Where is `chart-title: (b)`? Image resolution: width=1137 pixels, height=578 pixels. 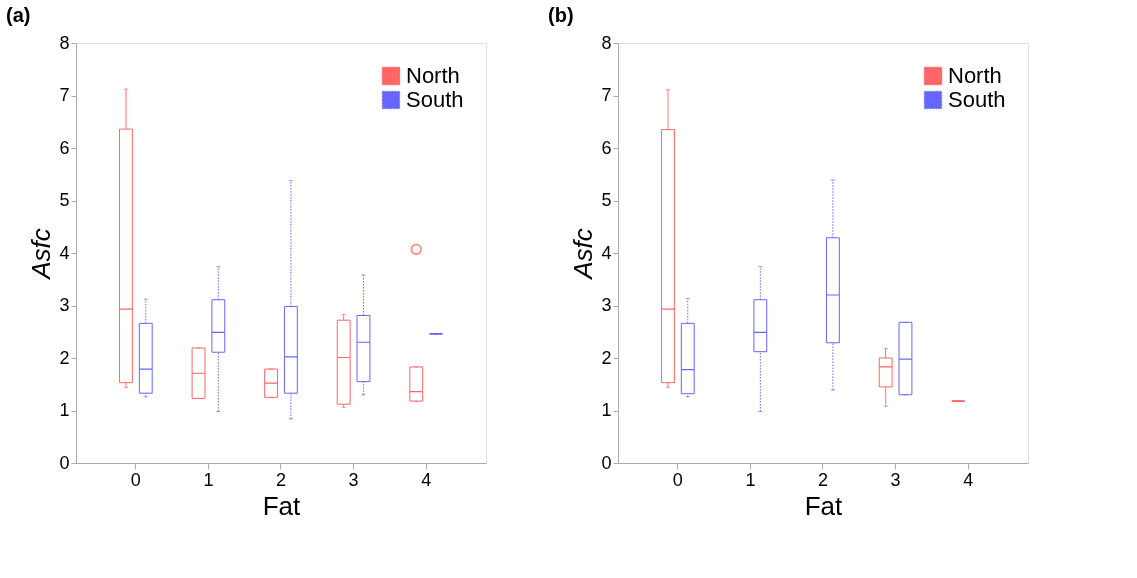
chart-title: (b) is located at coordinates (561, 15).